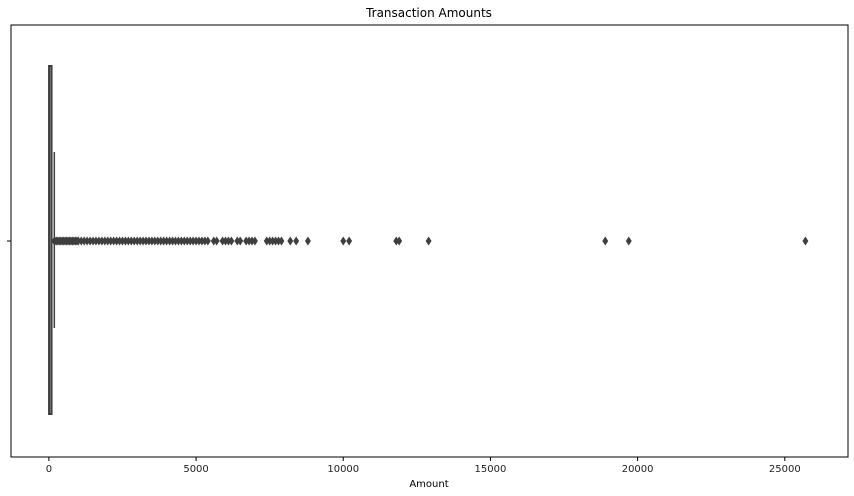 The image size is (854, 496). Describe the element at coordinates (195, 469) in the screenshot. I see `x-tick-label: 5000` at that location.